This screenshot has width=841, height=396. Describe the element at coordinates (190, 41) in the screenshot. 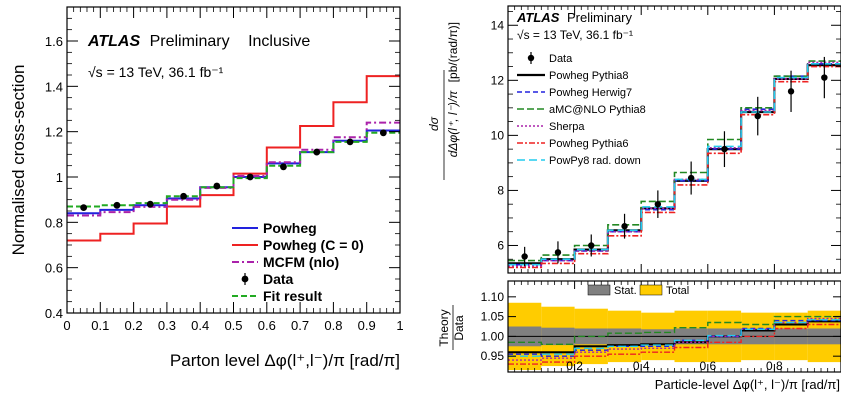

I see `left-preliminary-label: Preliminary` at that location.